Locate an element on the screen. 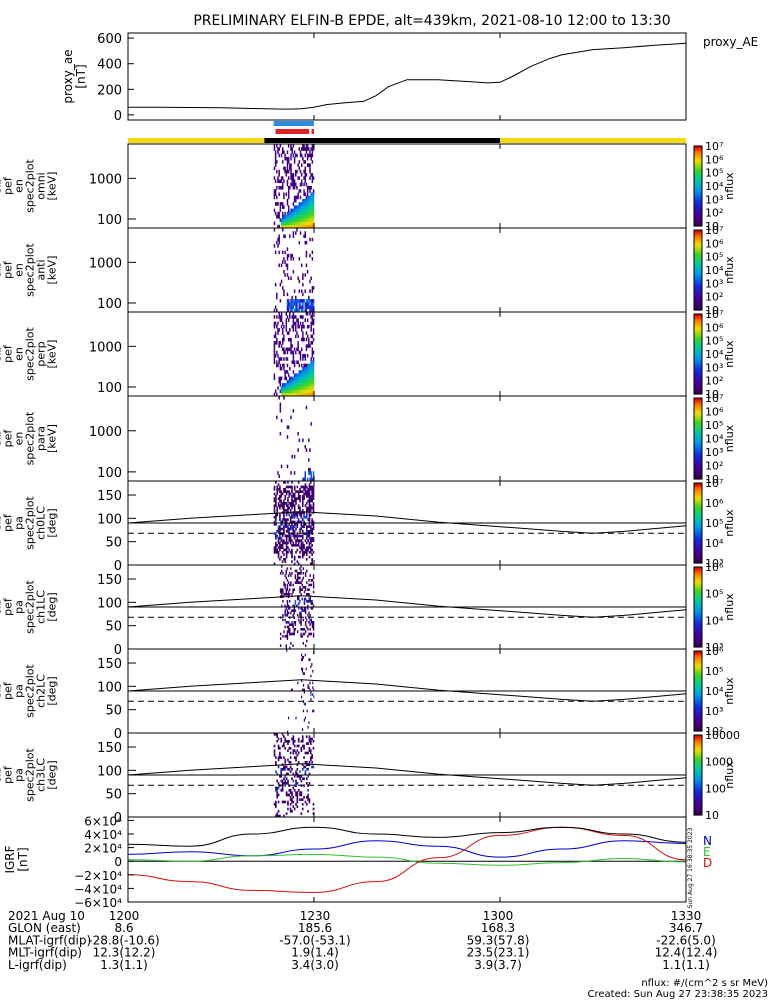  en-omni-ylabel-line: pef is located at coordinates (8, 185).